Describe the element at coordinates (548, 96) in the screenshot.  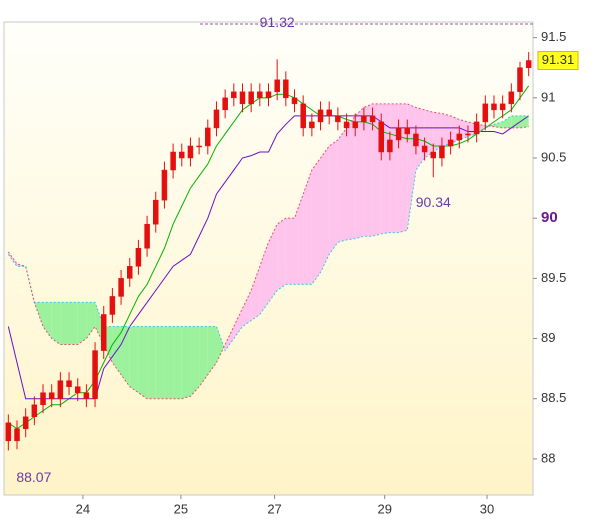
I see `y-tick-label: 91` at that location.